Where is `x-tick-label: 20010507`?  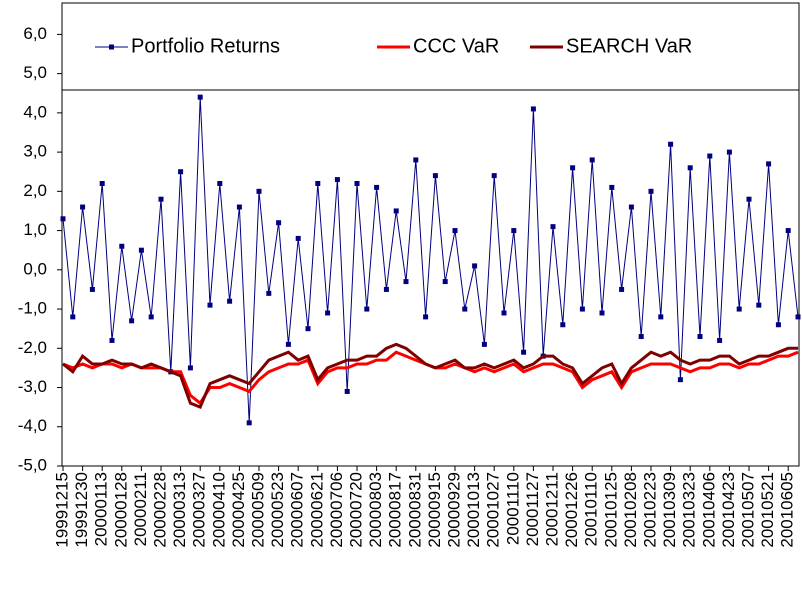 x-tick-label: 20010507 is located at coordinates (747, 510).